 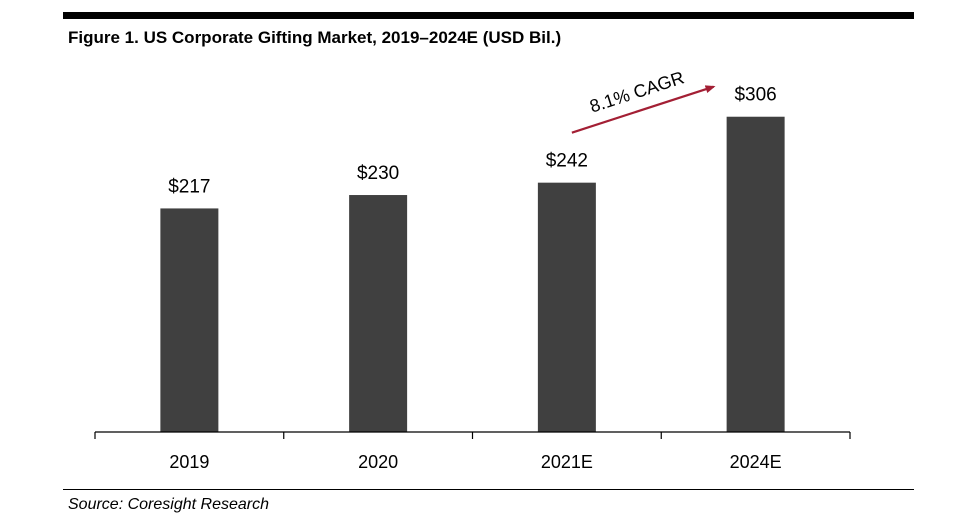 What do you see at coordinates (168, 504) in the screenshot?
I see `source-note: Source: Coresight Research` at bounding box center [168, 504].